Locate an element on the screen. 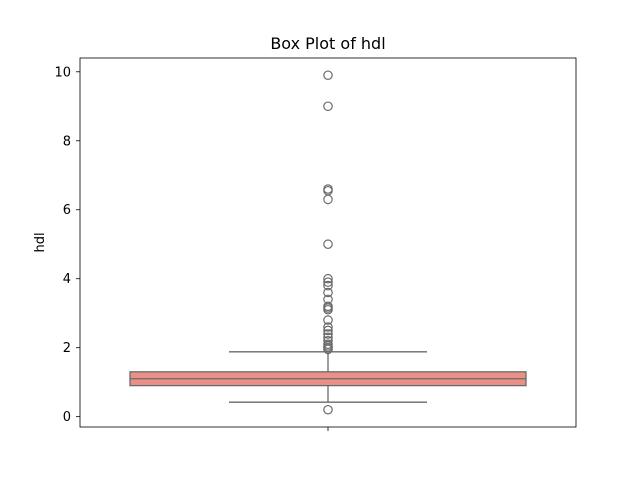 This screenshot has height=480, width=640. y-tick-label: 10 is located at coordinates (62, 72).